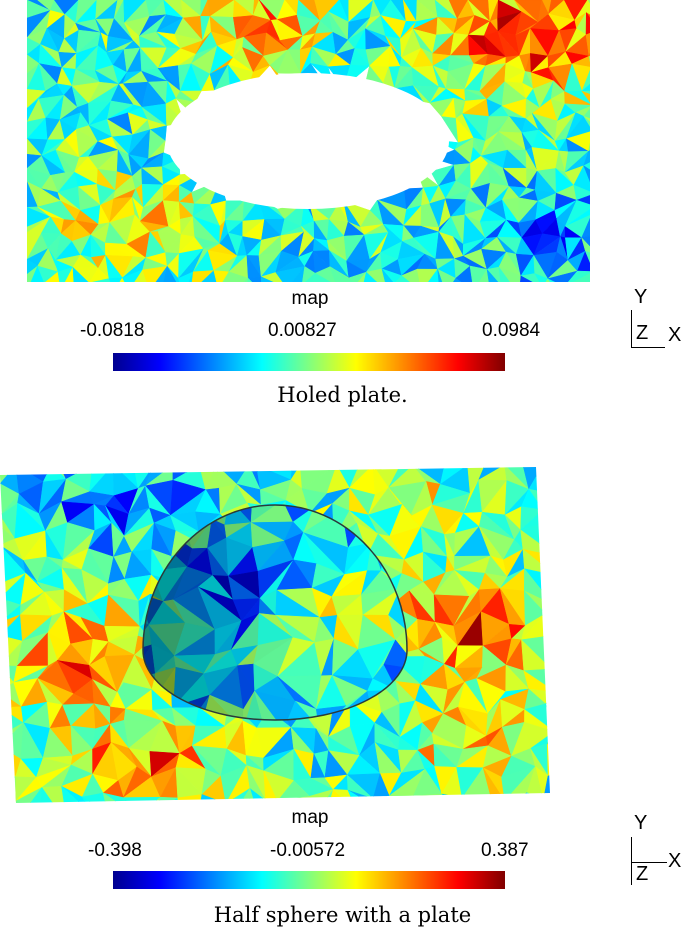 This screenshot has width=685, height=935. What do you see at coordinates (302, 330) in the screenshot?
I see `colorbar-mid-label: 0.00827` at bounding box center [302, 330].